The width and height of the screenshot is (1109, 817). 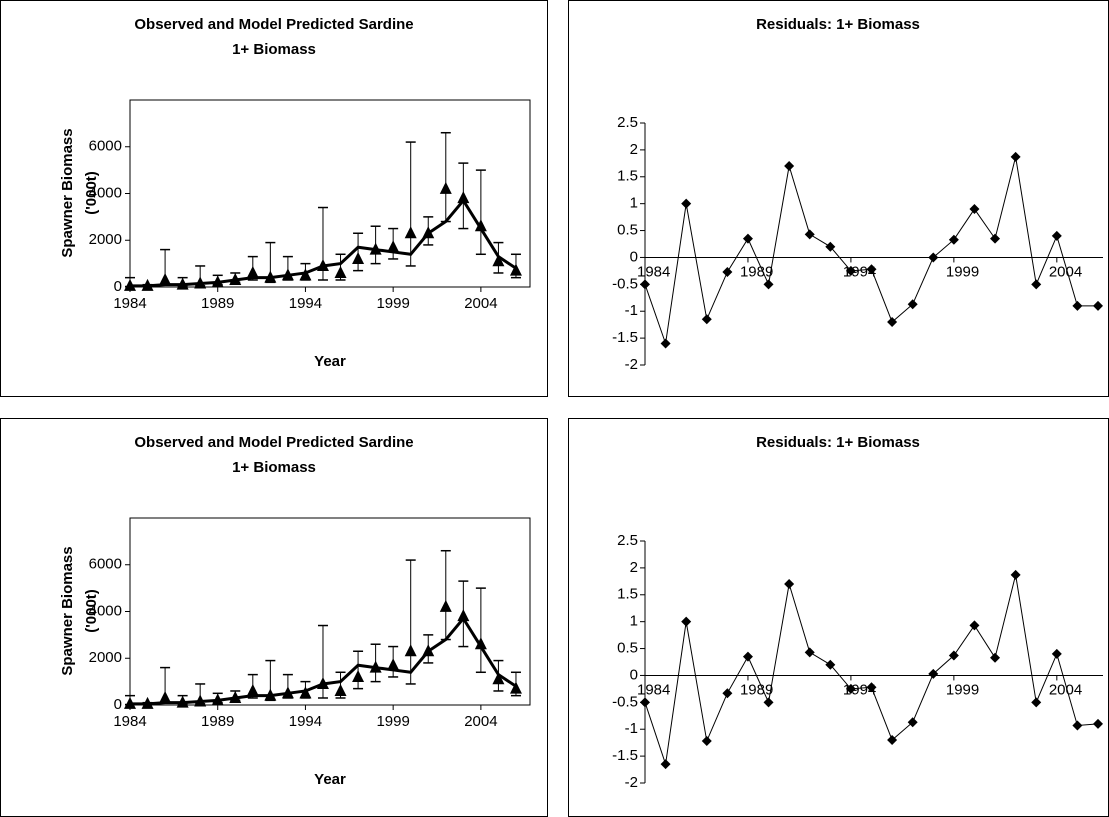 What do you see at coordinates (323, 660) in the screenshot?
I see `model-line` at bounding box center [323, 660].